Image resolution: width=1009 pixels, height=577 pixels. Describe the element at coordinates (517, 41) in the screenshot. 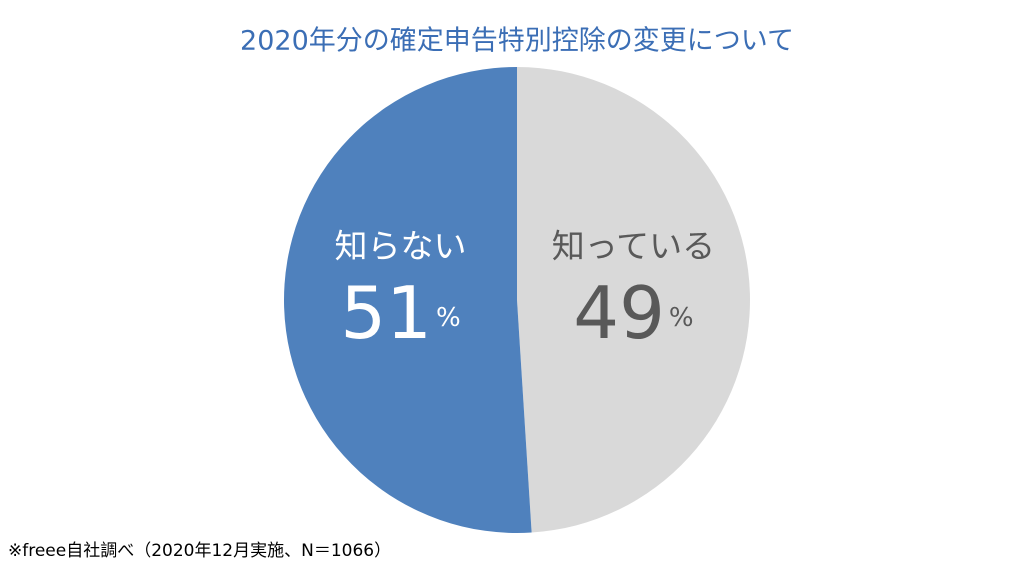

I see `chart-title: 2020年分の確定申告特別控除の変更について` at that location.